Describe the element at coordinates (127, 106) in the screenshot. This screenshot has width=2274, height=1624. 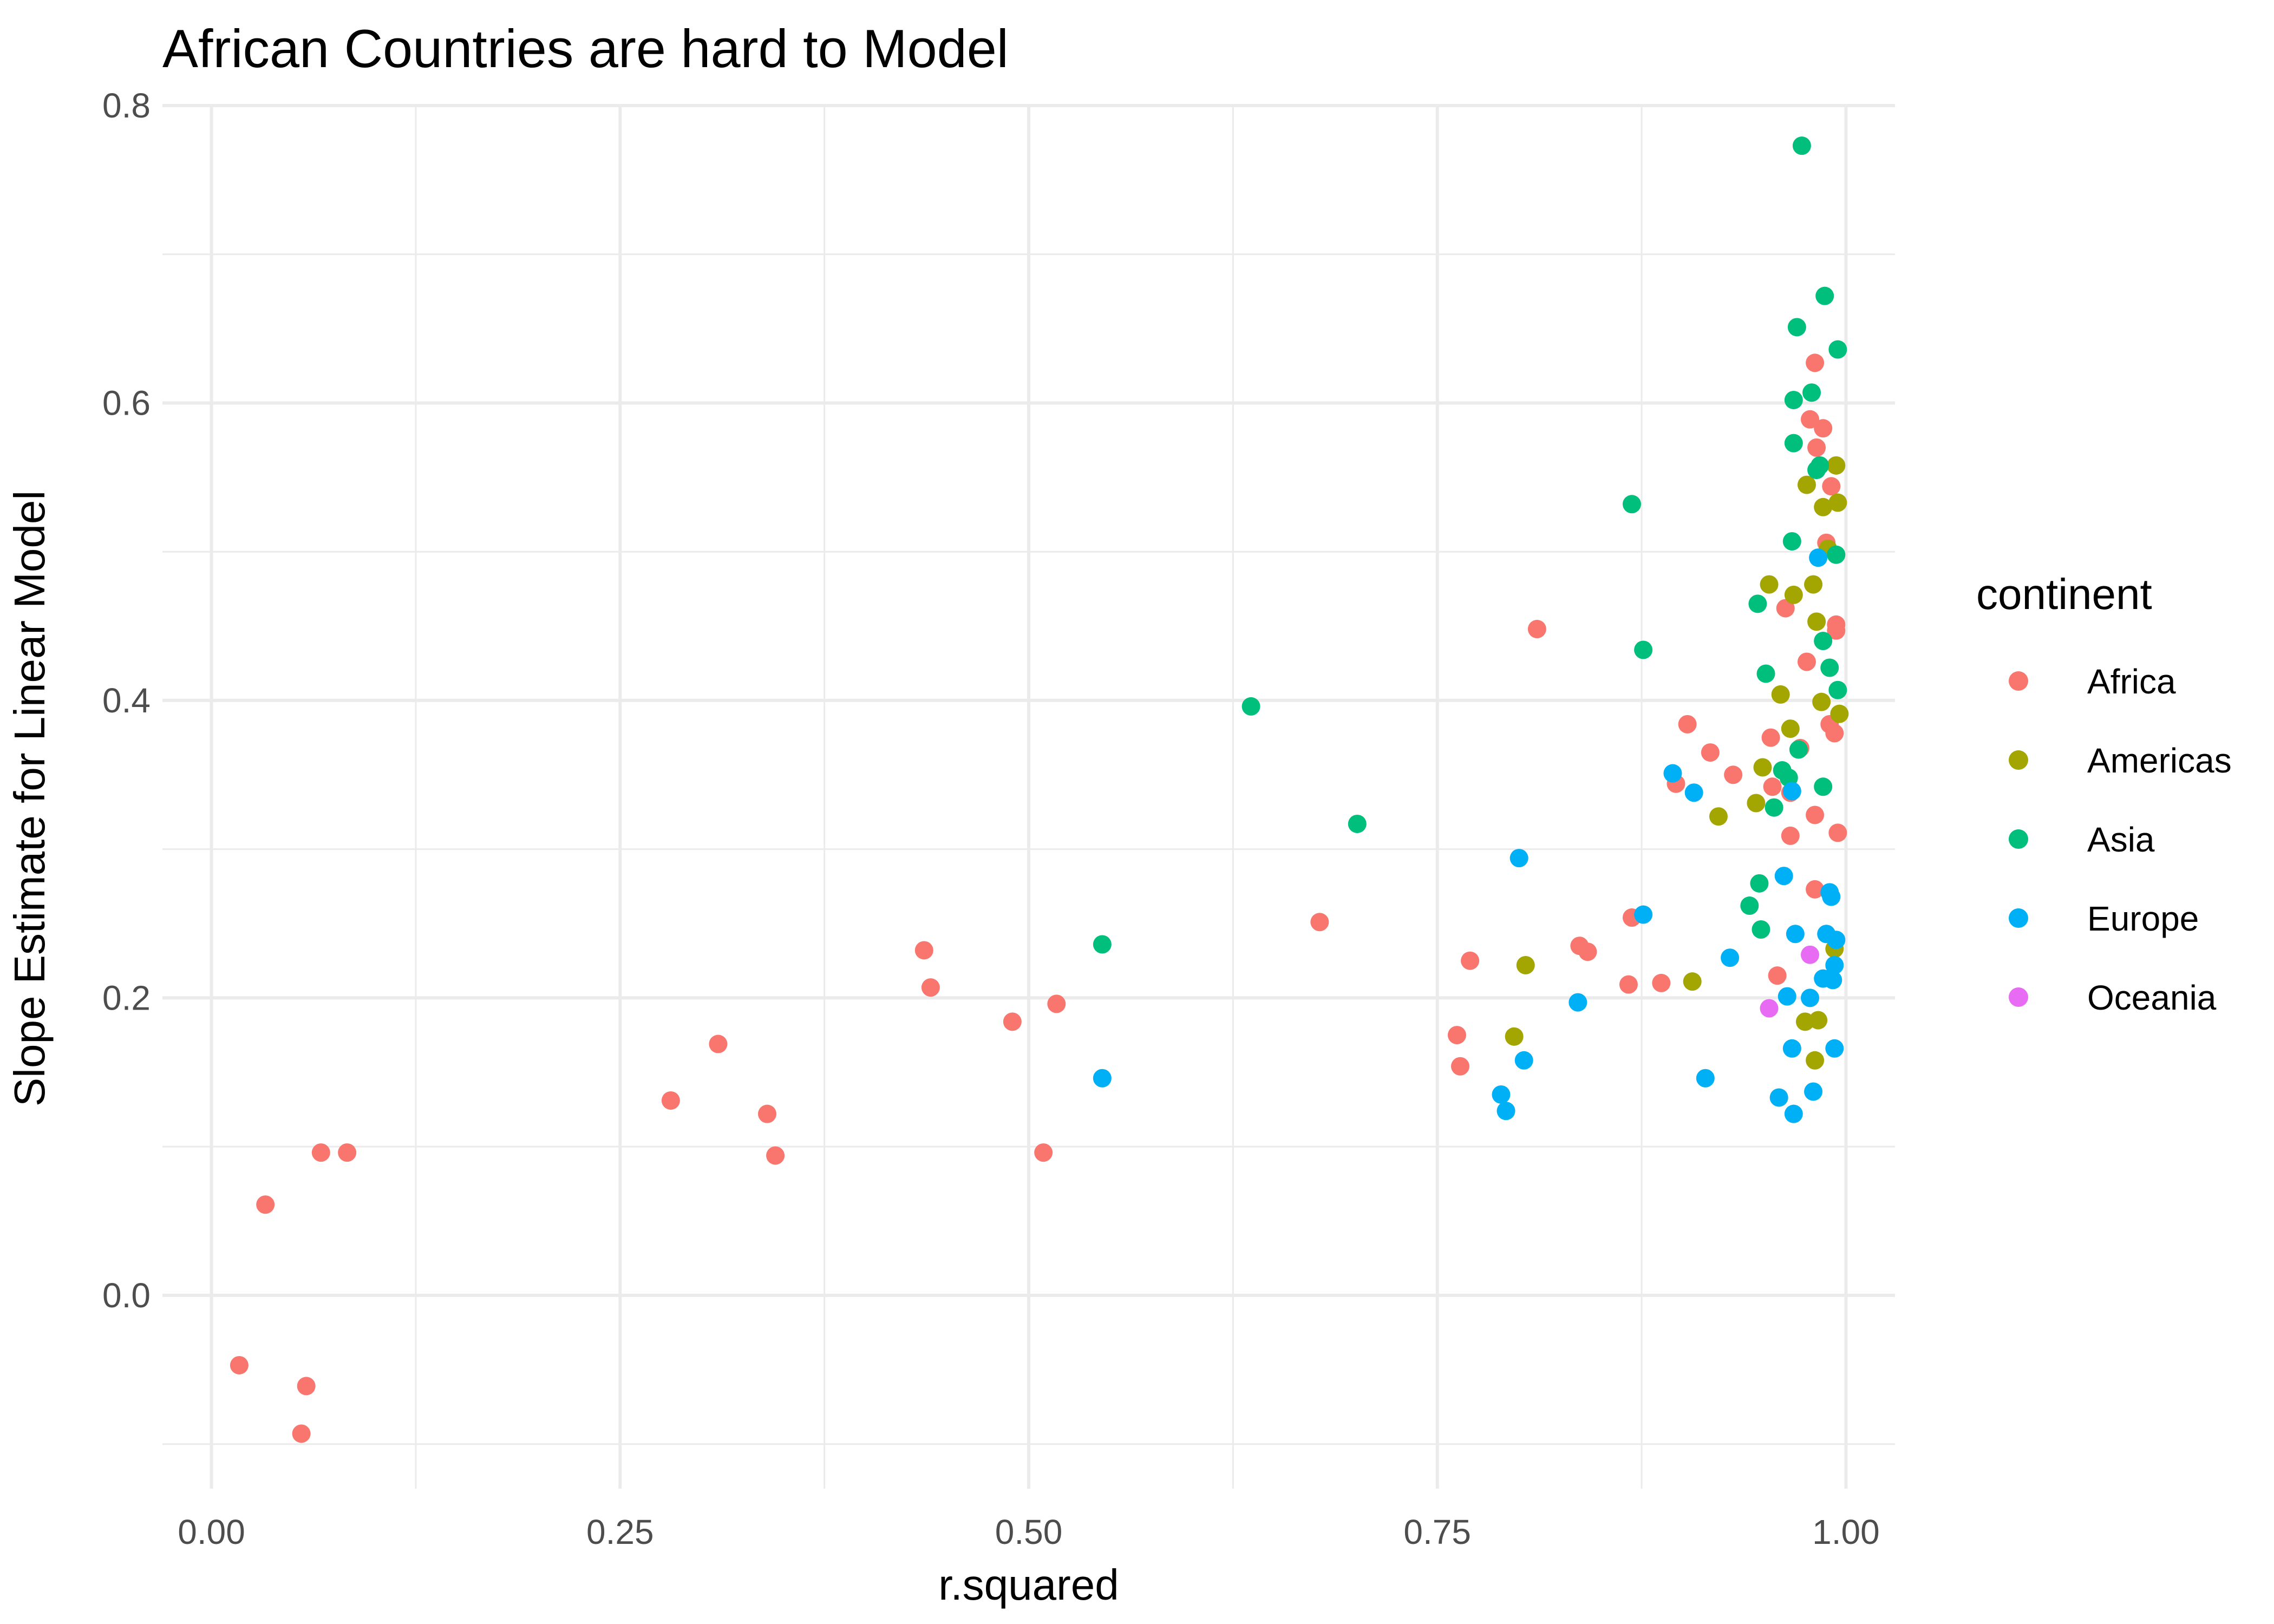
I see `y-tick-label: 0.8` at that location.